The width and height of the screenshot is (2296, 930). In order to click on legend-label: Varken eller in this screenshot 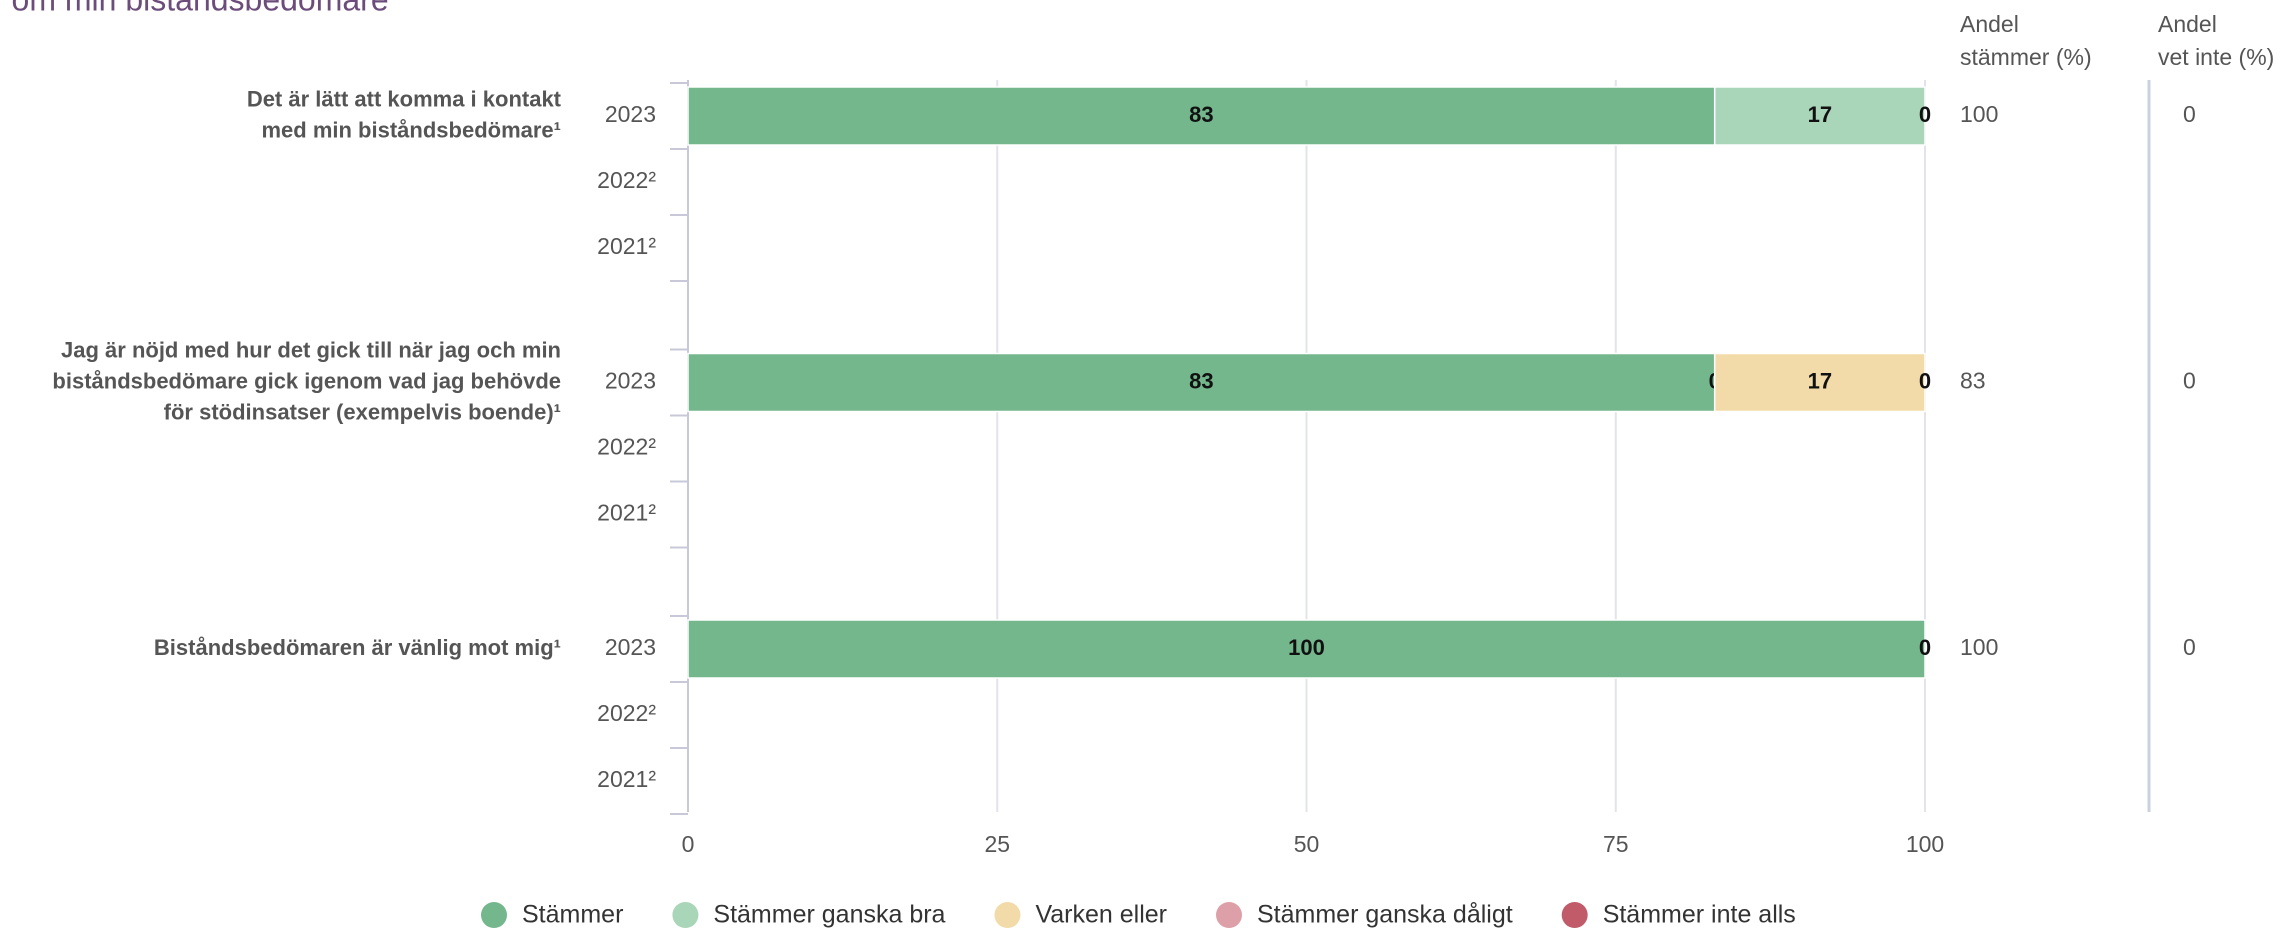, I will do `click(1101, 915)`.